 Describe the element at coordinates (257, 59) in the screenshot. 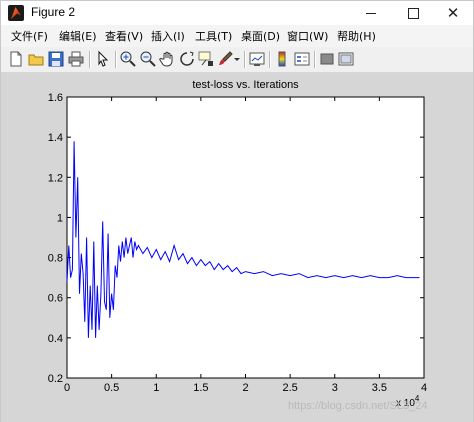

I see `link-plot-icon` at that location.